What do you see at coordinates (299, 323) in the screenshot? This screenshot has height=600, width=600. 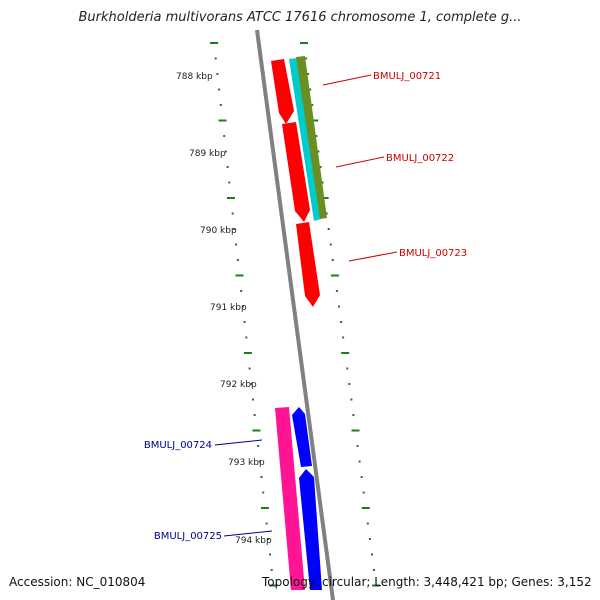 I see `gene-features` at bounding box center [299, 323].